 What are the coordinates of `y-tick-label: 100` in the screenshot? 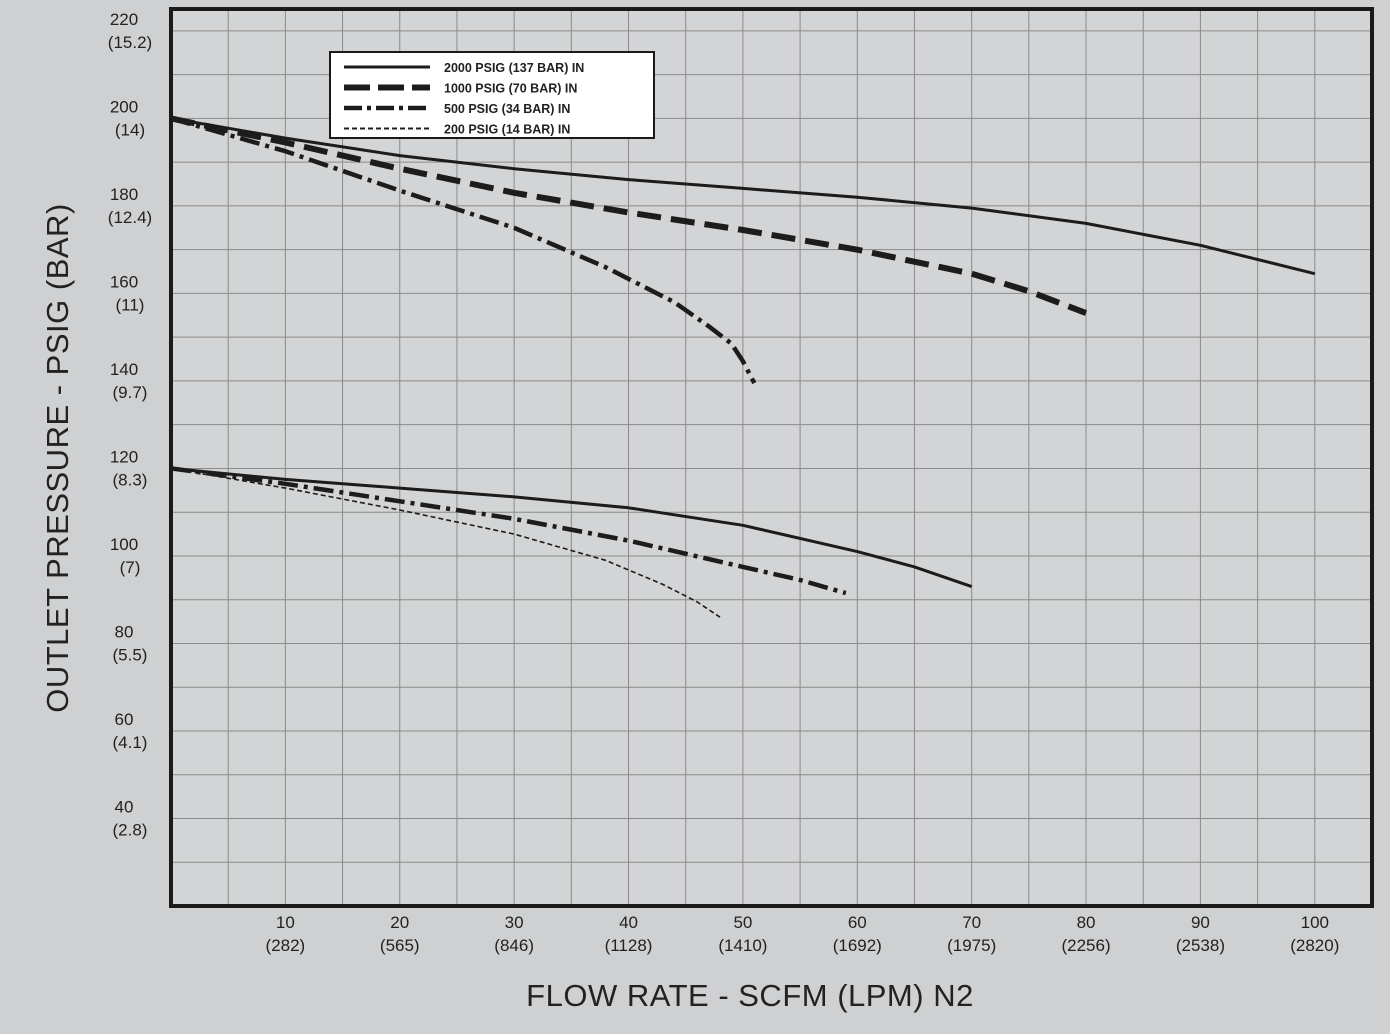 It's located at (124, 544).